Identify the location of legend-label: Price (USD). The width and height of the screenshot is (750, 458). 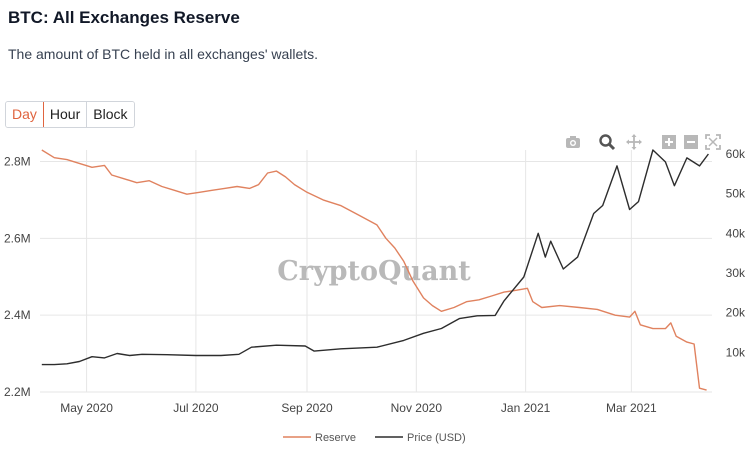
(436, 438).